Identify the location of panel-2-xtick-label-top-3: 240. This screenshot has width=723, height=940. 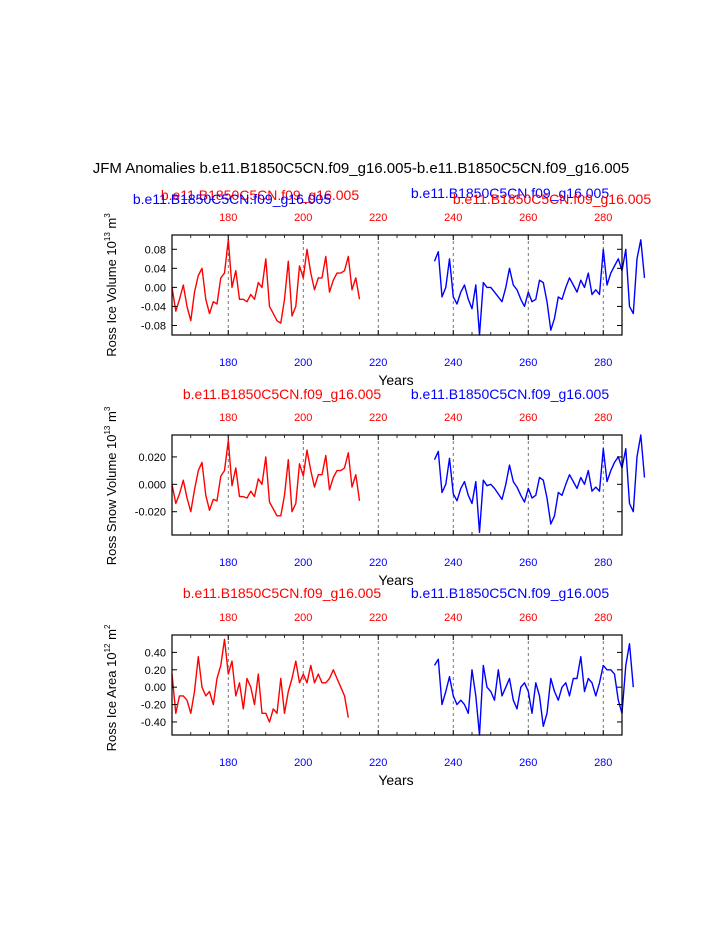
(453, 418).